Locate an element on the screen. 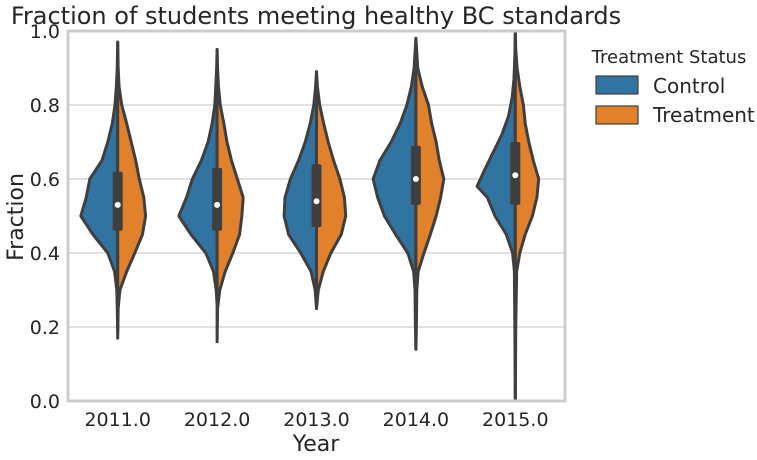  x-tick-label: 2014.0 is located at coordinates (416, 420).